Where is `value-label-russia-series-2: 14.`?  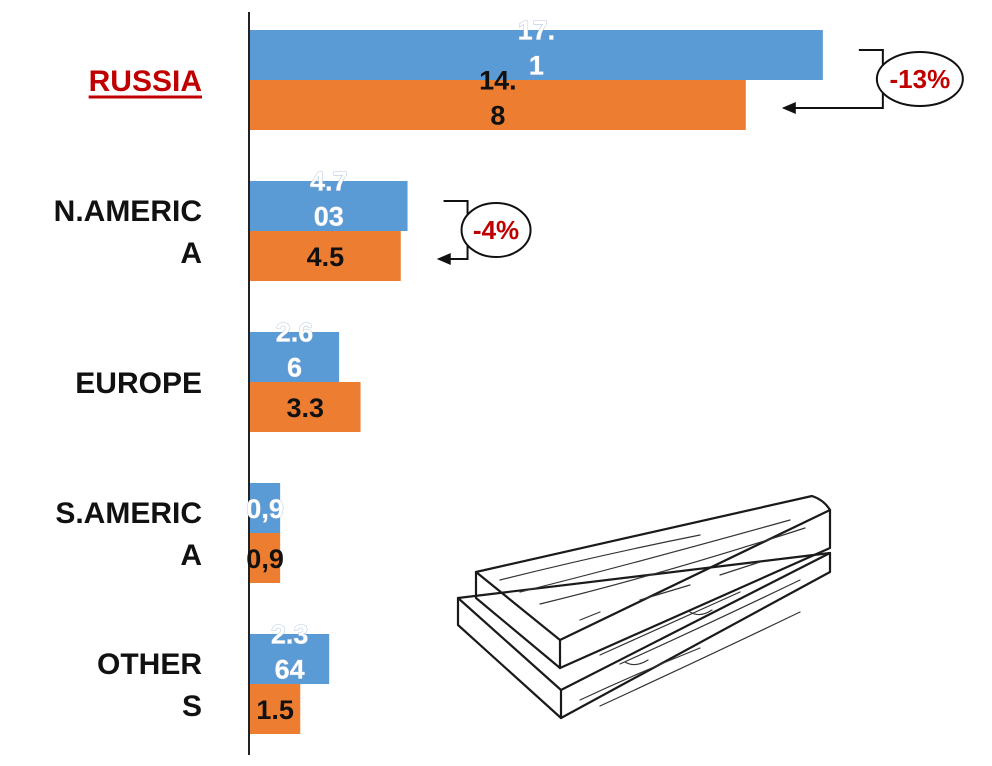 value-label-russia-series-2: 14. is located at coordinates (498, 81).